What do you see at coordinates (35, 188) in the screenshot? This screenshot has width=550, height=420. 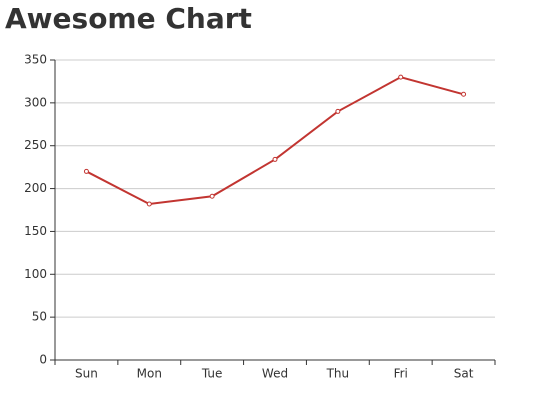 I see `y-tick-label: 200` at bounding box center [35, 188].